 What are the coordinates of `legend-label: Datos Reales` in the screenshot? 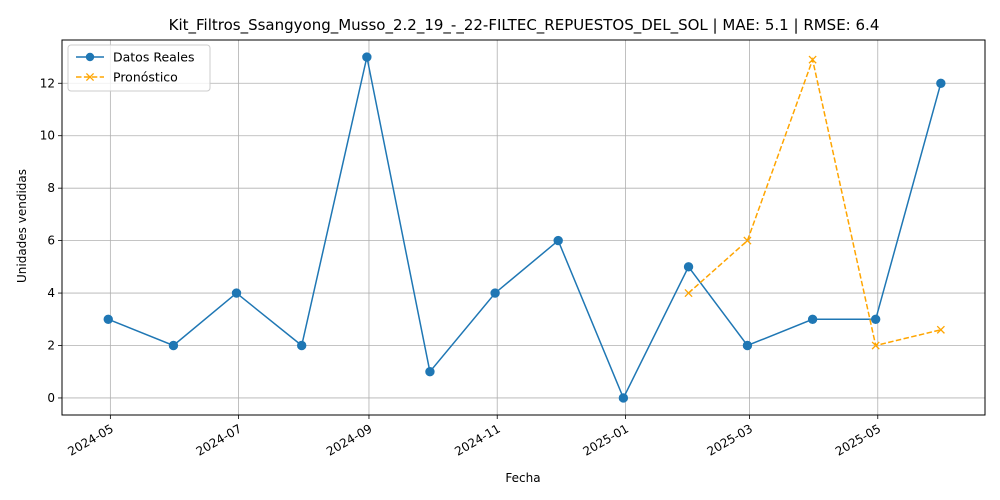 It's located at (153, 57).